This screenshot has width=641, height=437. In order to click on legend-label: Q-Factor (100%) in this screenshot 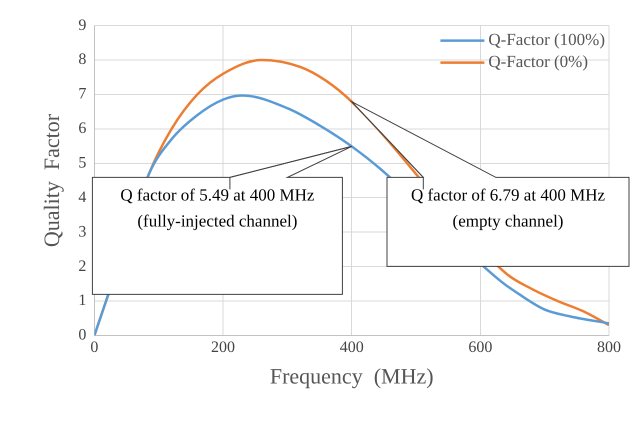, I will do `click(547, 40)`.